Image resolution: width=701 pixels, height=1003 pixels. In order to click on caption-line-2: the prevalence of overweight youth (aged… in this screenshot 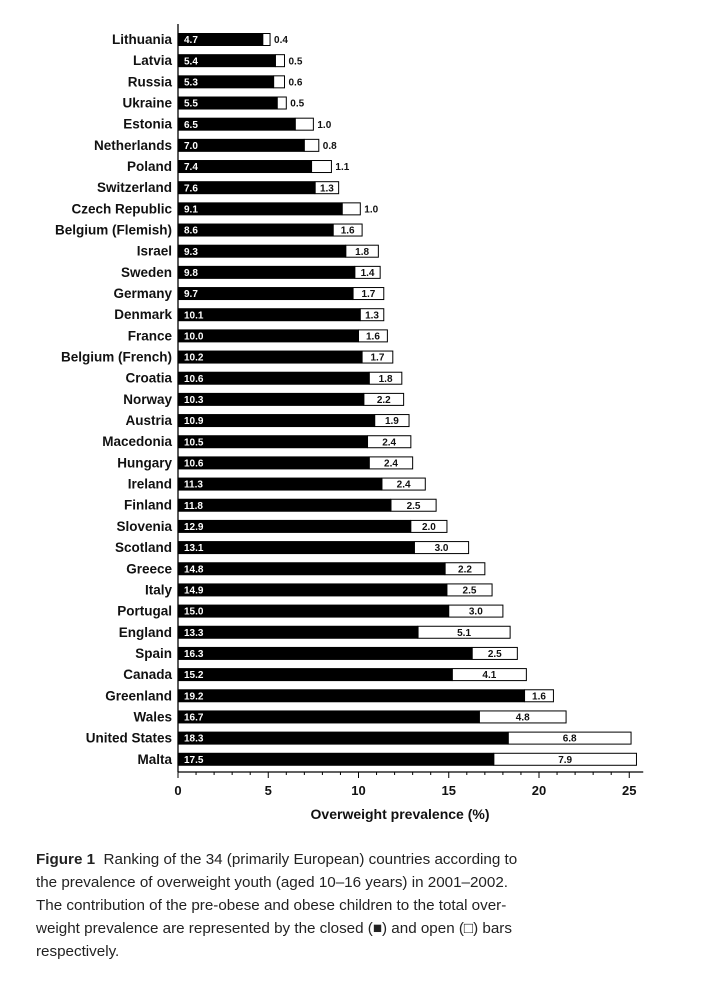, I will do `click(272, 882)`.